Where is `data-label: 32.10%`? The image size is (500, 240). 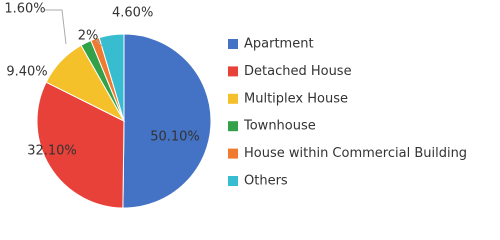
data-label: 32.10% is located at coordinates (52, 151).